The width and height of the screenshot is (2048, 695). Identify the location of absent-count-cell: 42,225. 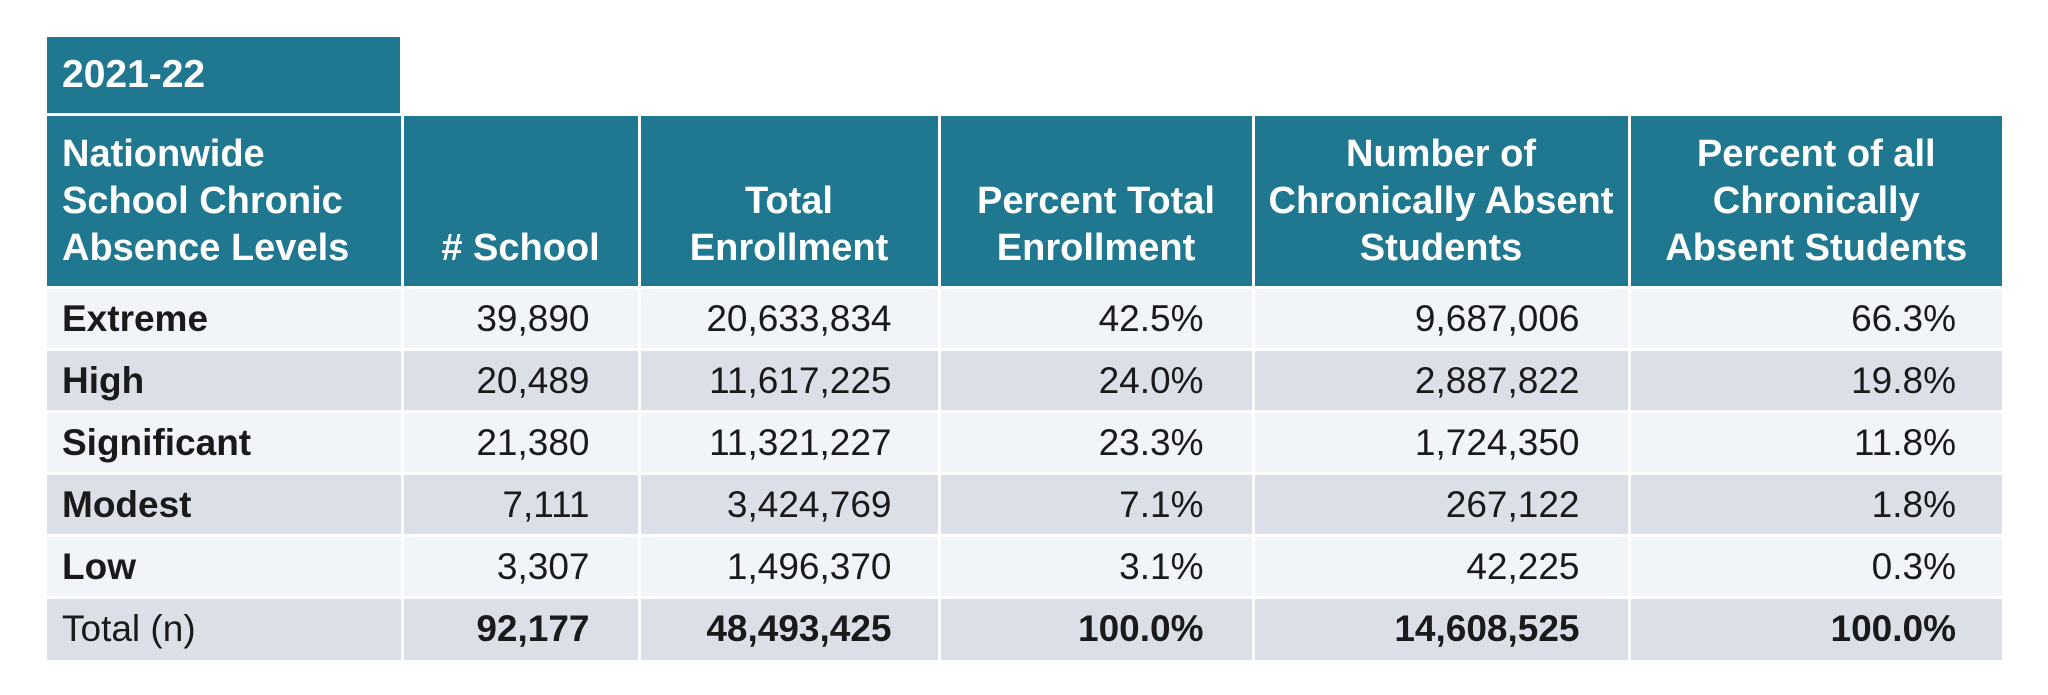
(1440, 566).